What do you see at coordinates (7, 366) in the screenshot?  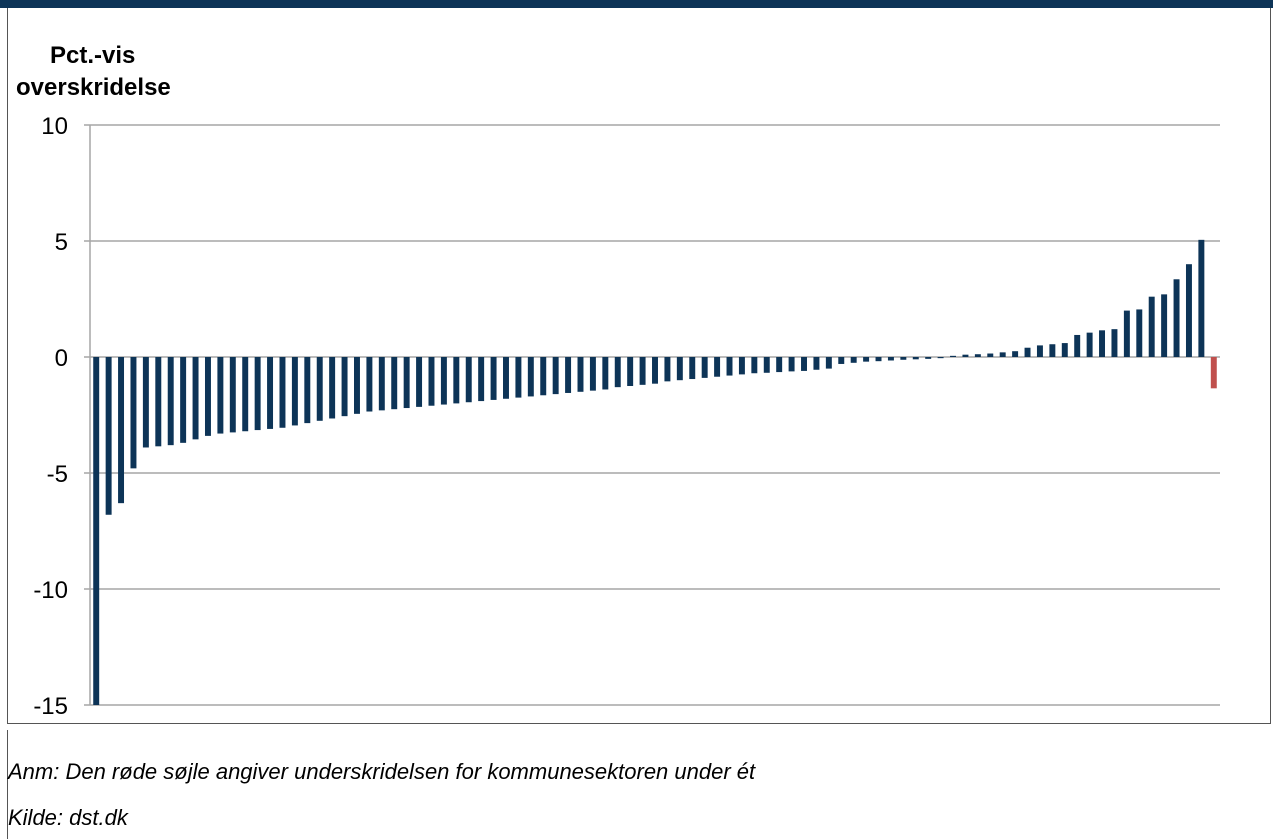 I see `frame-border-left` at bounding box center [7, 366].